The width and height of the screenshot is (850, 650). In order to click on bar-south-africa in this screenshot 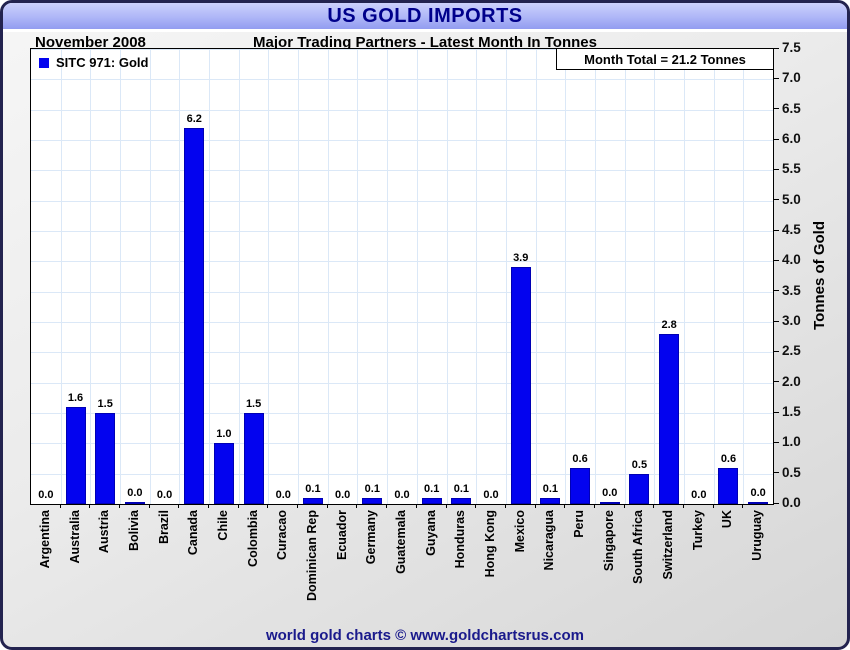, I will do `click(639, 488)`.